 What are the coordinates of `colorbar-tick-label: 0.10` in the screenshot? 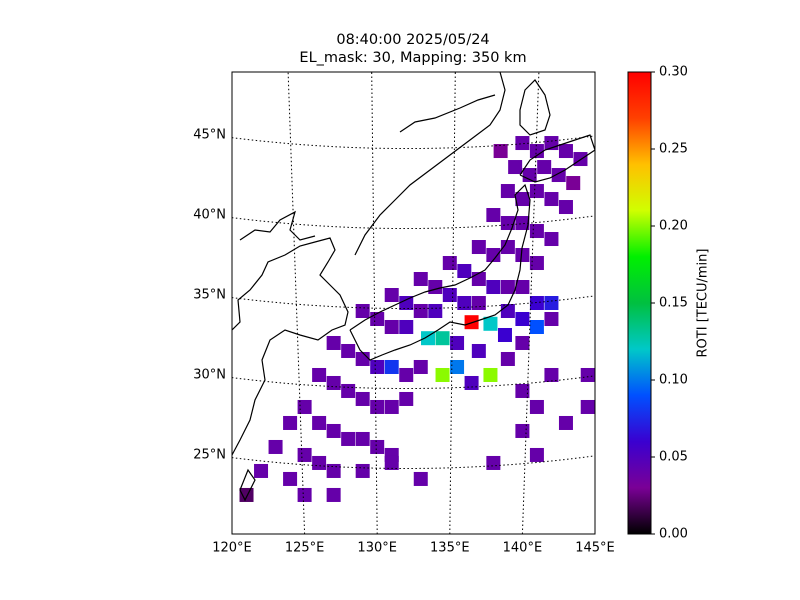 It's located at (673, 380).